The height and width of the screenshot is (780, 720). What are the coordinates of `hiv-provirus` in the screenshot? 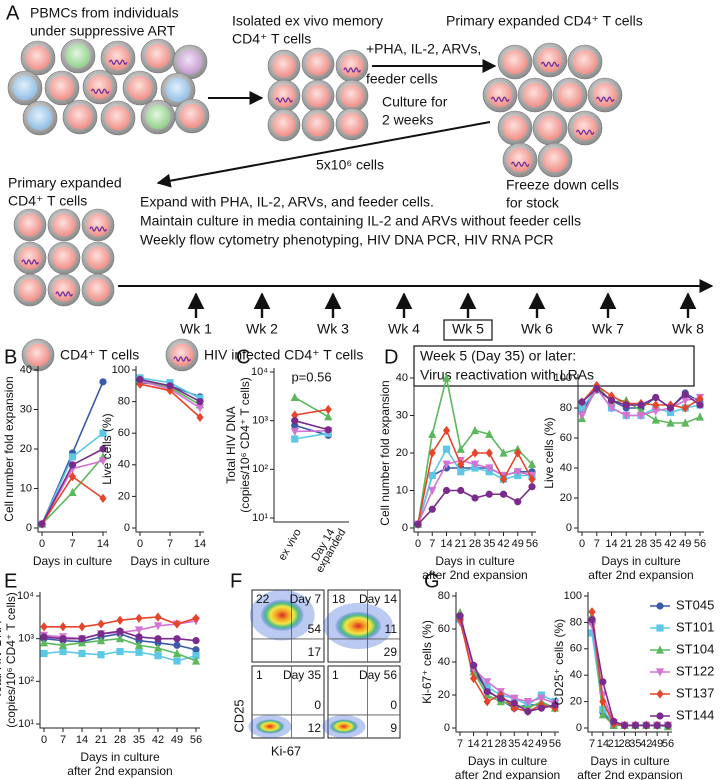 It's located at (585, 132).